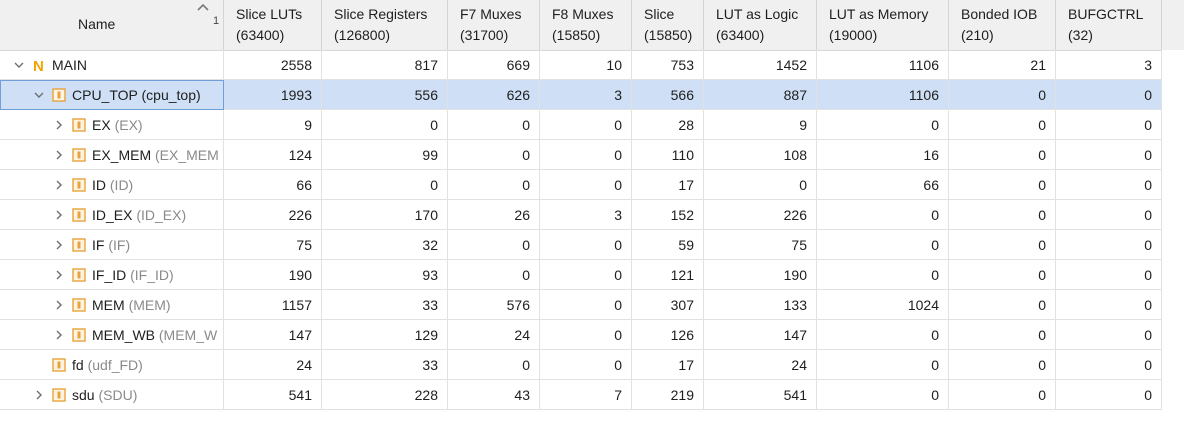  I want to click on value-cell: 152, so click(668, 215).